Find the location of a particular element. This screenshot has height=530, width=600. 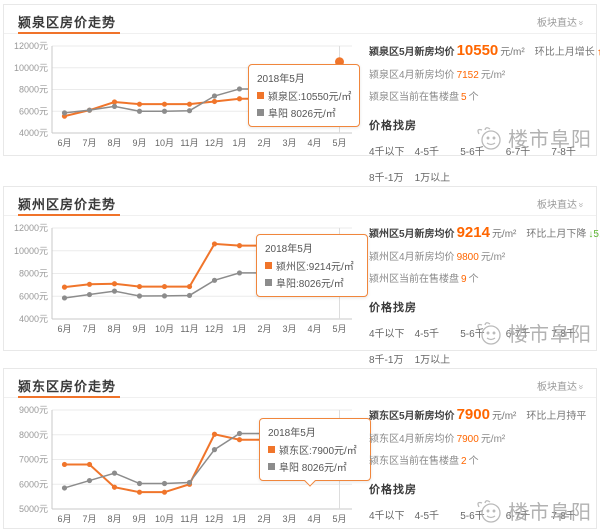

change-label: 环比上月增长 is located at coordinates (564, 52).